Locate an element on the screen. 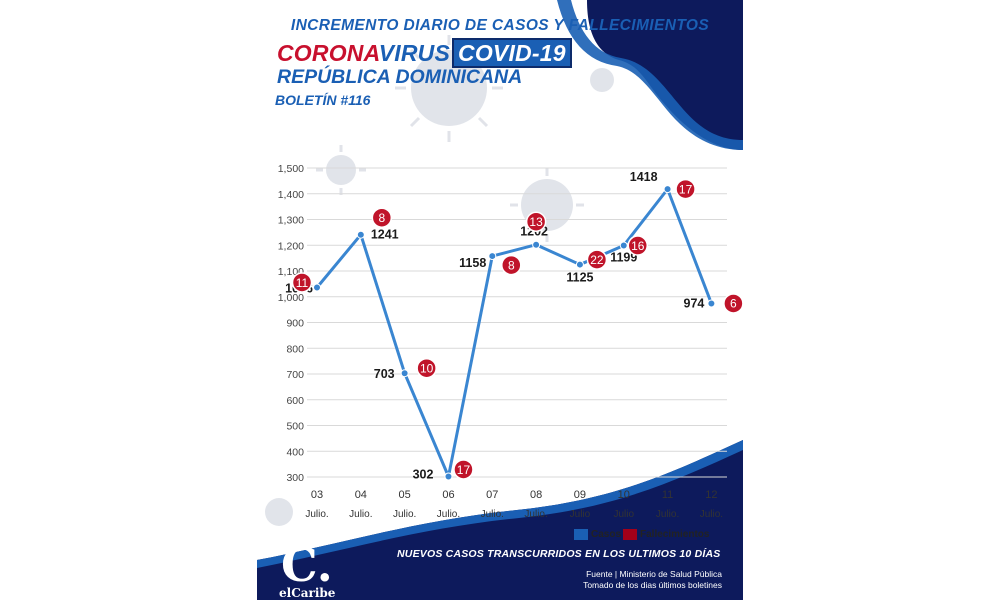 This screenshot has width=1000, height=600. navy-swoosh-top is located at coordinates (665, 75).